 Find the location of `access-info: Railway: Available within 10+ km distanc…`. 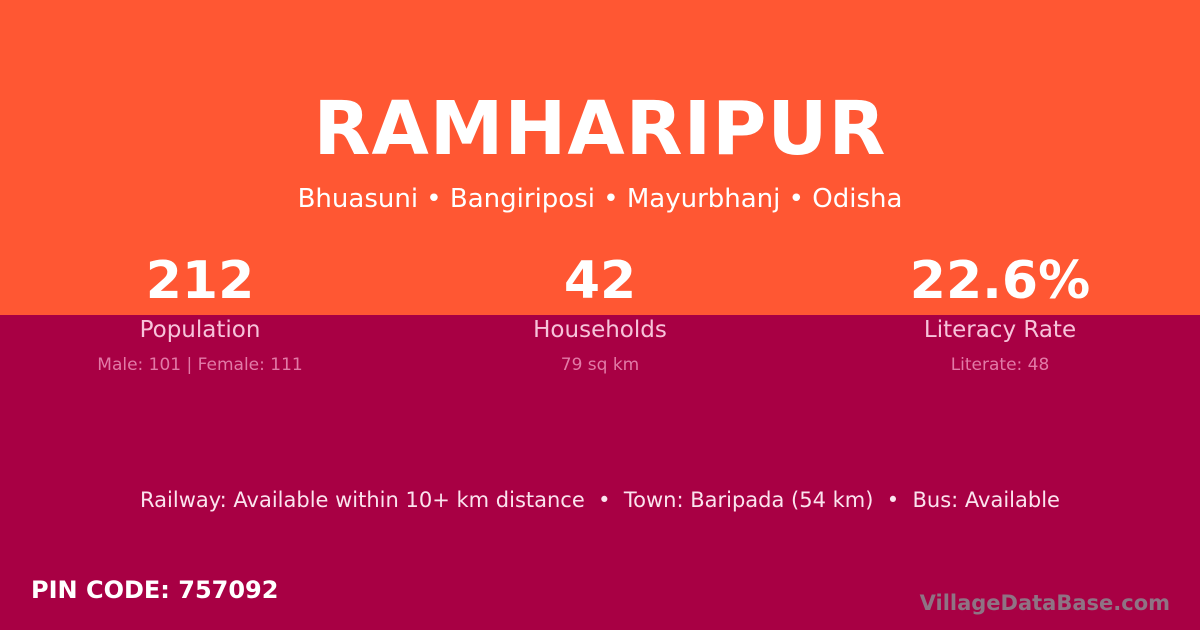

access-info: Railway: Available within 10+ km distanc… is located at coordinates (600, 500).